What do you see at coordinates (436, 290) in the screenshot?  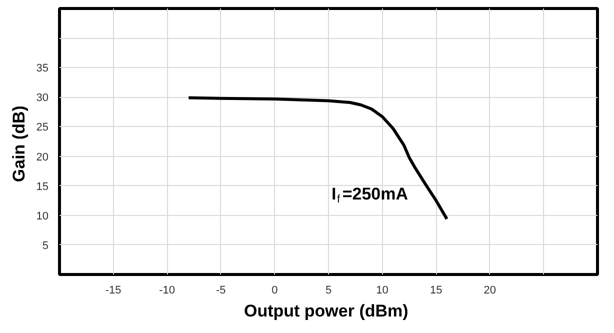 I see `x-tick-label: 15` at bounding box center [436, 290].